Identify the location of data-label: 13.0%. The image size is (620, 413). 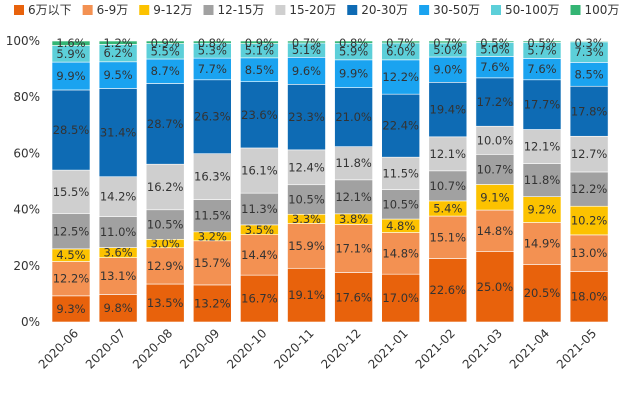
(589, 253).